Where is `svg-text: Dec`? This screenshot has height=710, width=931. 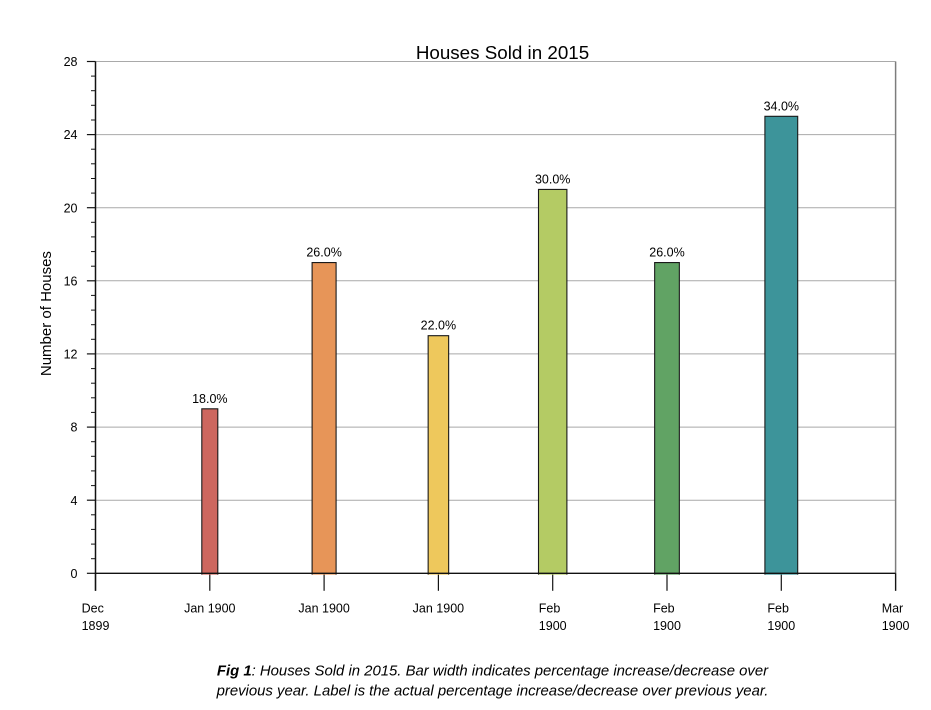
svg-text: Dec is located at coordinates (93, 609).